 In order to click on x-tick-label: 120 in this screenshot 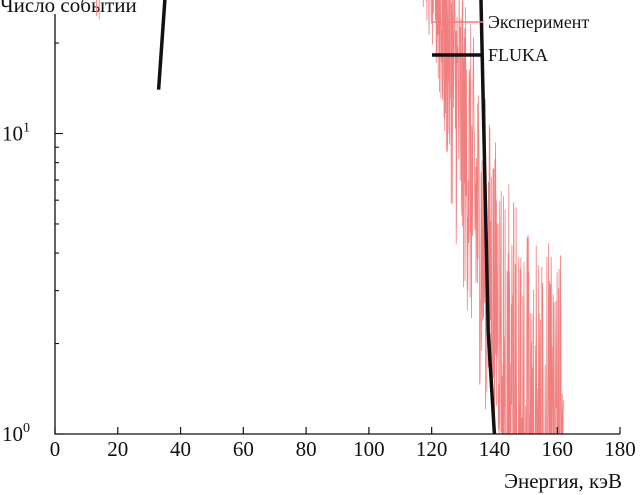, I will do `click(432, 449)`.